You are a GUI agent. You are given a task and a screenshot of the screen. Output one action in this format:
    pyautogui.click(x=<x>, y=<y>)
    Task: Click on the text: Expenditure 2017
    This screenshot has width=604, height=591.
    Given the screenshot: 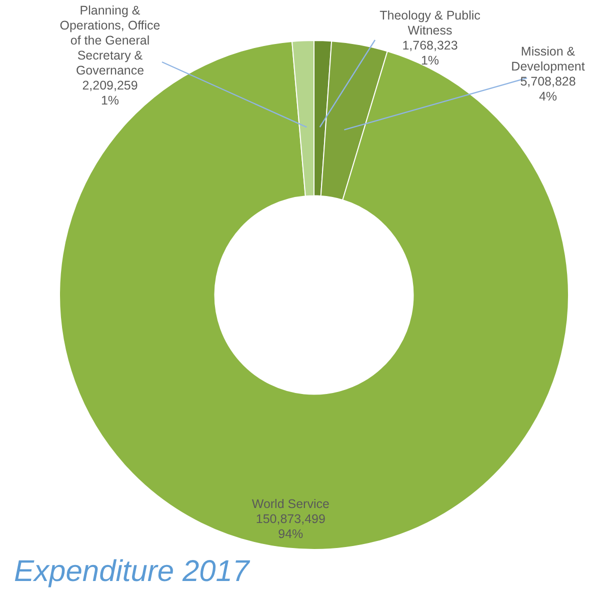 What is the action you would take?
    pyautogui.click(x=132, y=572)
    